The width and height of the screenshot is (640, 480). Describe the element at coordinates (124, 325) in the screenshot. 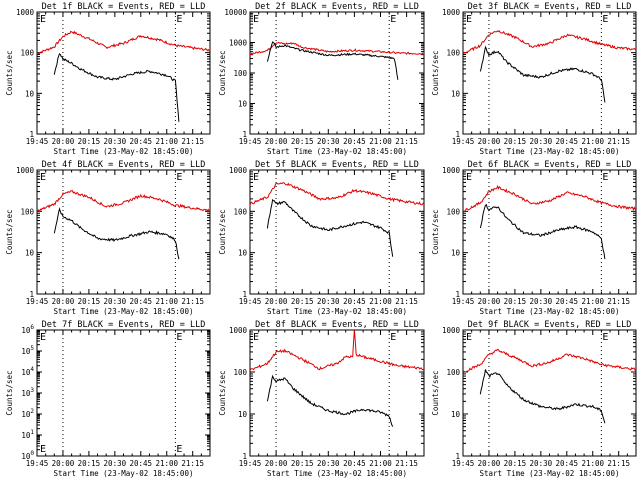

I see `panel-title: Det 7f BLACK = Events, RED = LLD` at that location.